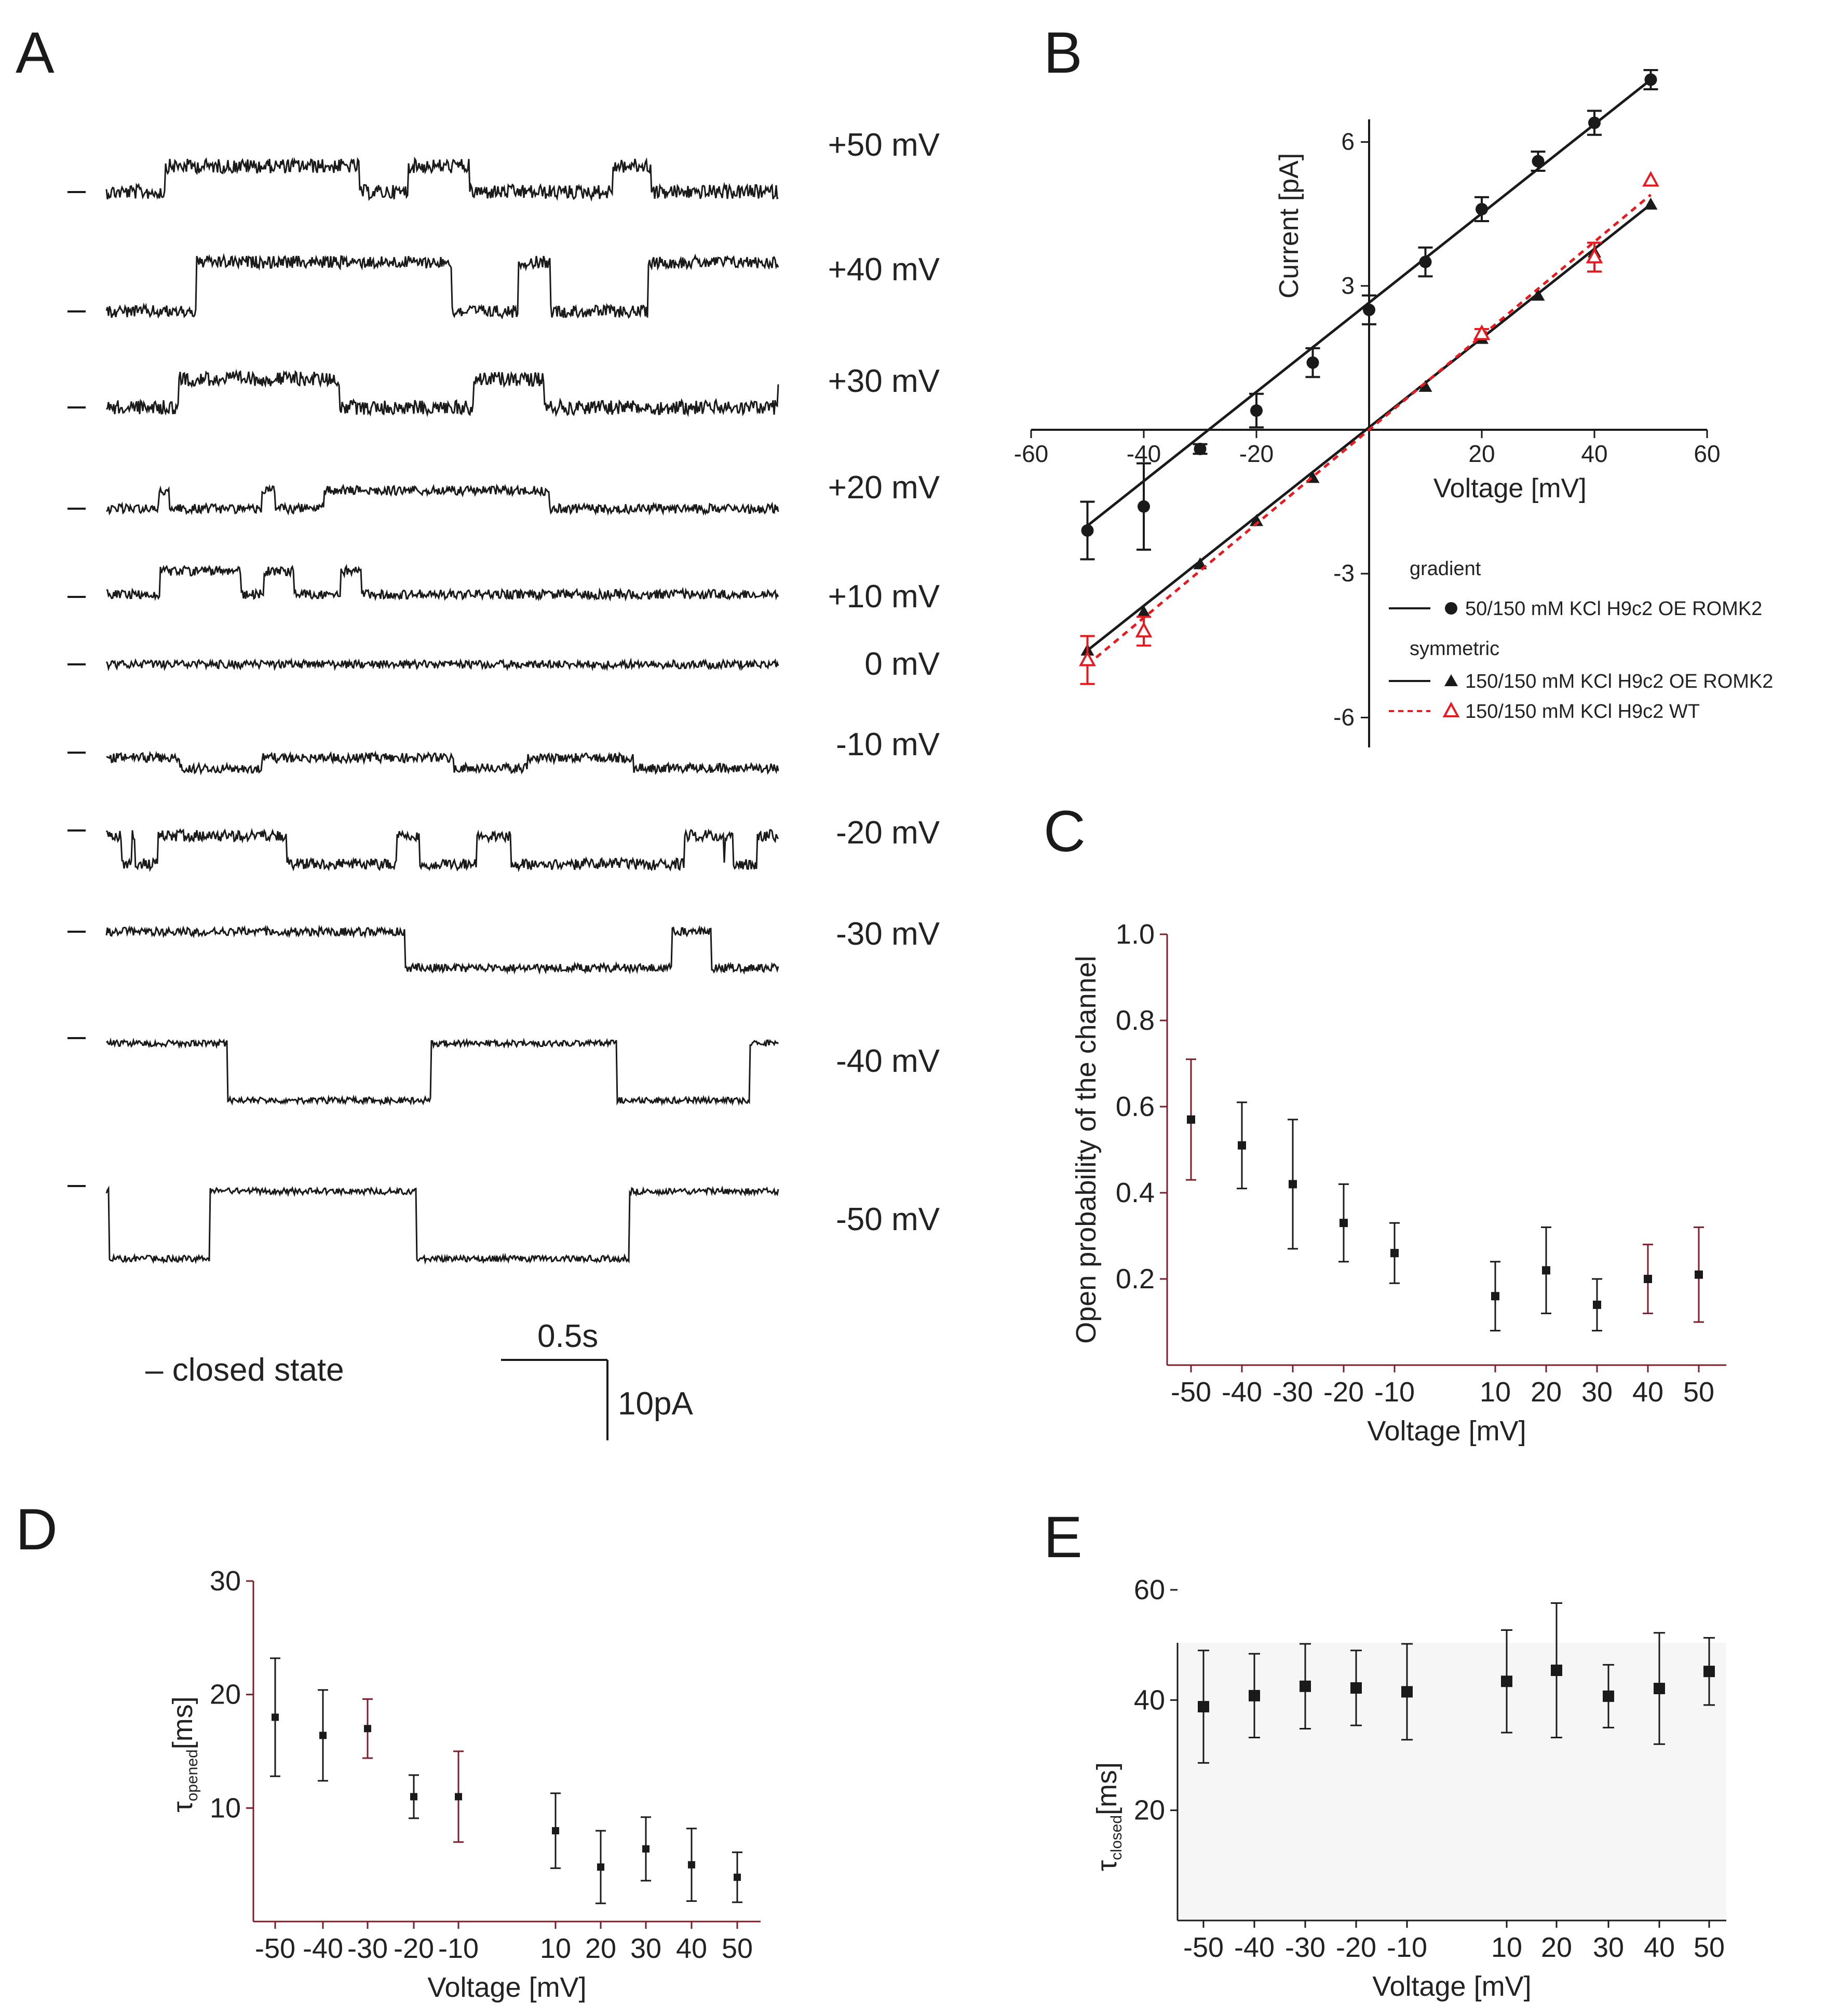  Describe the element at coordinates (1451, 608) in the screenshot. I see `legend-marker` at that location.